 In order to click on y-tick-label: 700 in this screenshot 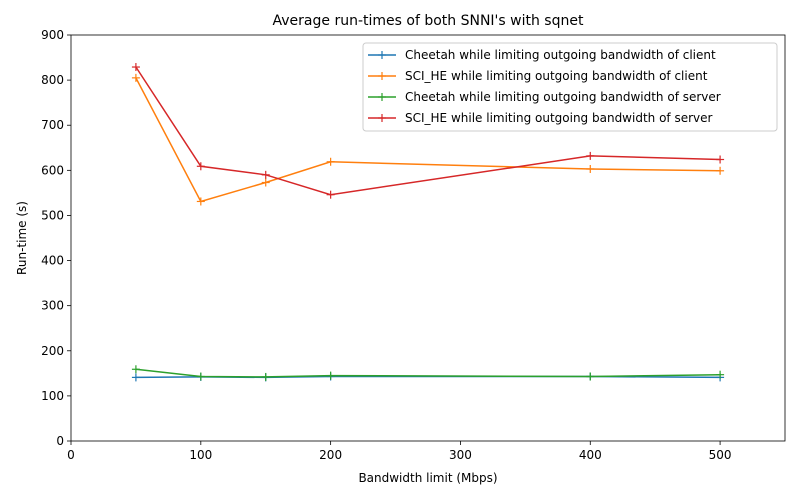, I will do `click(52, 125)`.